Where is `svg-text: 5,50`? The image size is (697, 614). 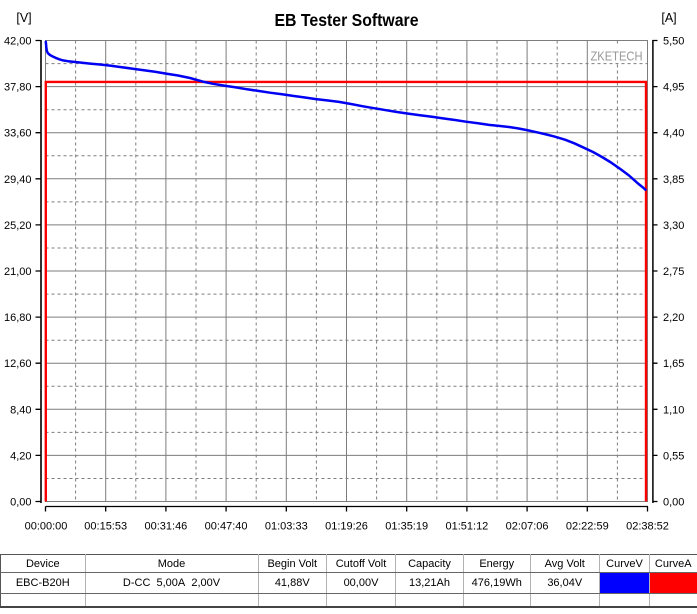
svg-text: 5,50 is located at coordinates (673, 42).